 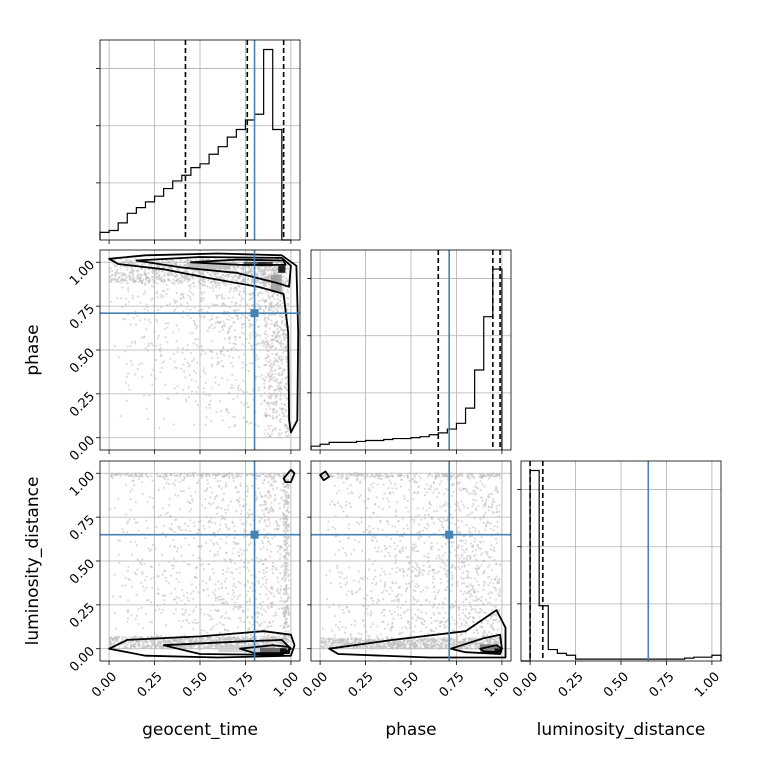 What do you see at coordinates (209, 266) in the screenshot?
I see `density-cell` at bounding box center [209, 266].